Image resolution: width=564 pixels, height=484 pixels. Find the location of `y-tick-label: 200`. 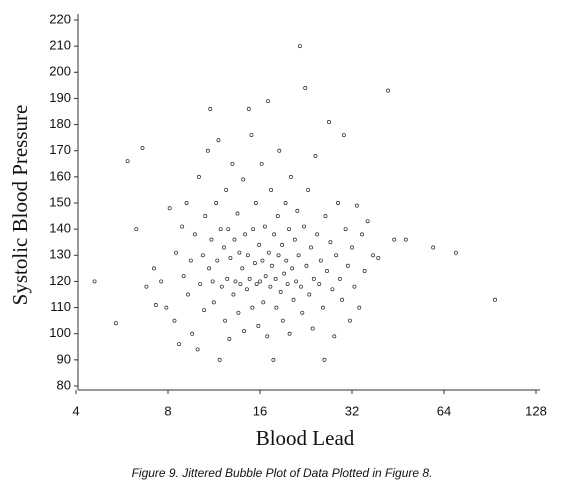

y-tick-label: 200 is located at coordinates (60, 71).